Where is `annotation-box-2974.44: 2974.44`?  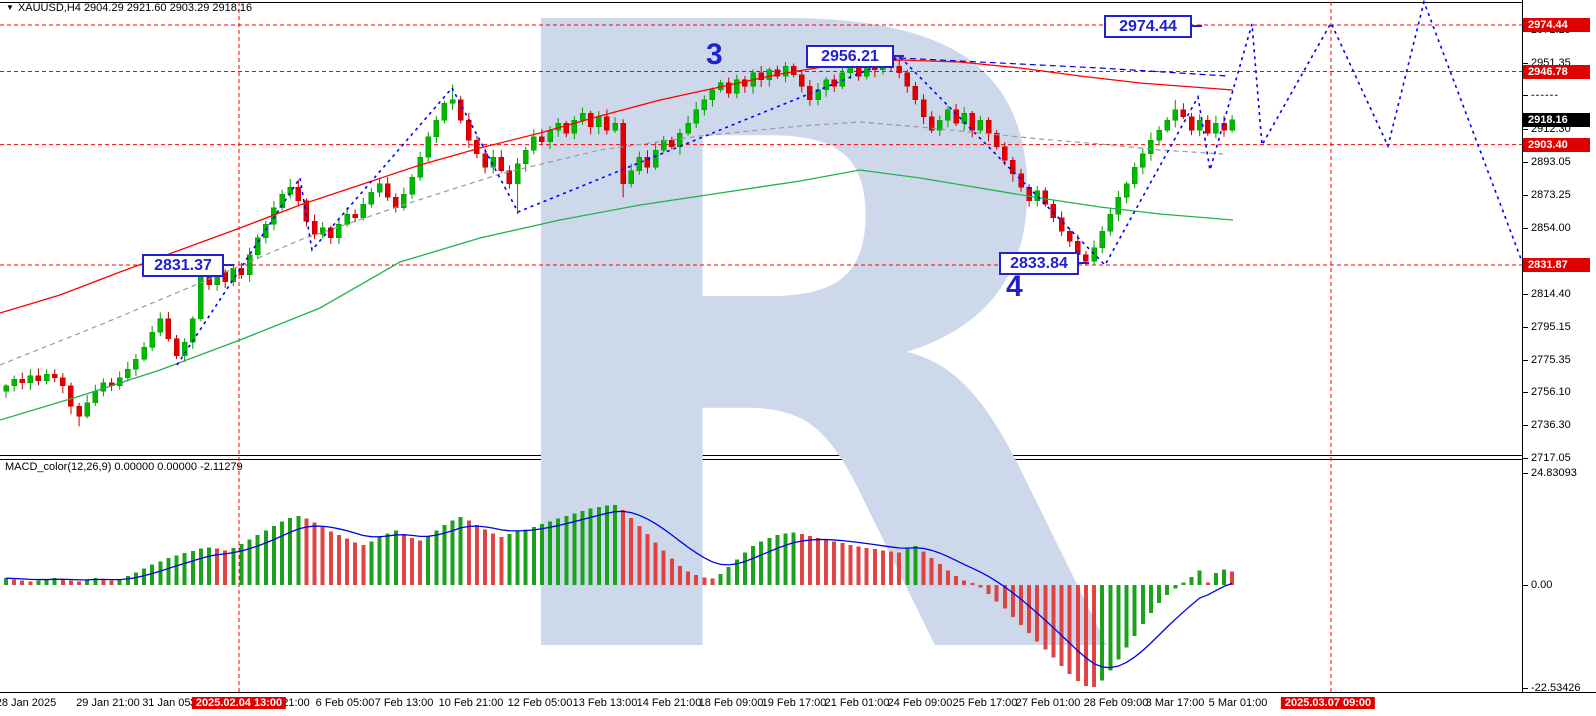
annotation-box-2974.44: 2974.44 is located at coordinates (1153, 26).